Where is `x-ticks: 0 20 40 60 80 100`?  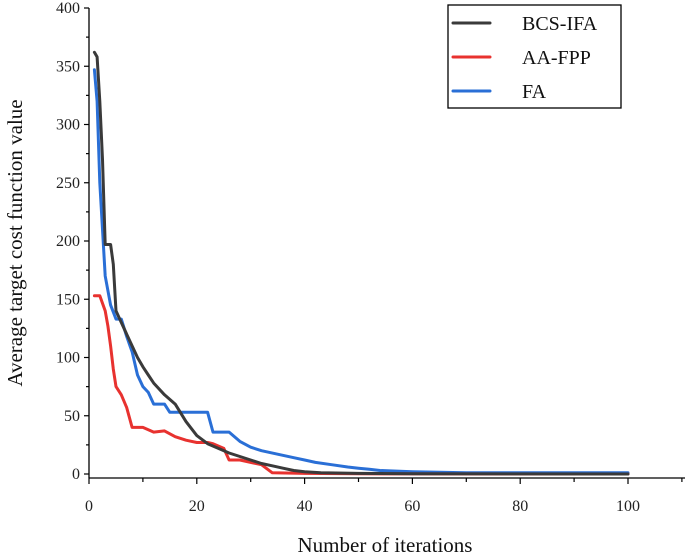
x-ticks: 0 20 40 60 80 100 is located at coordinates (384, 496).